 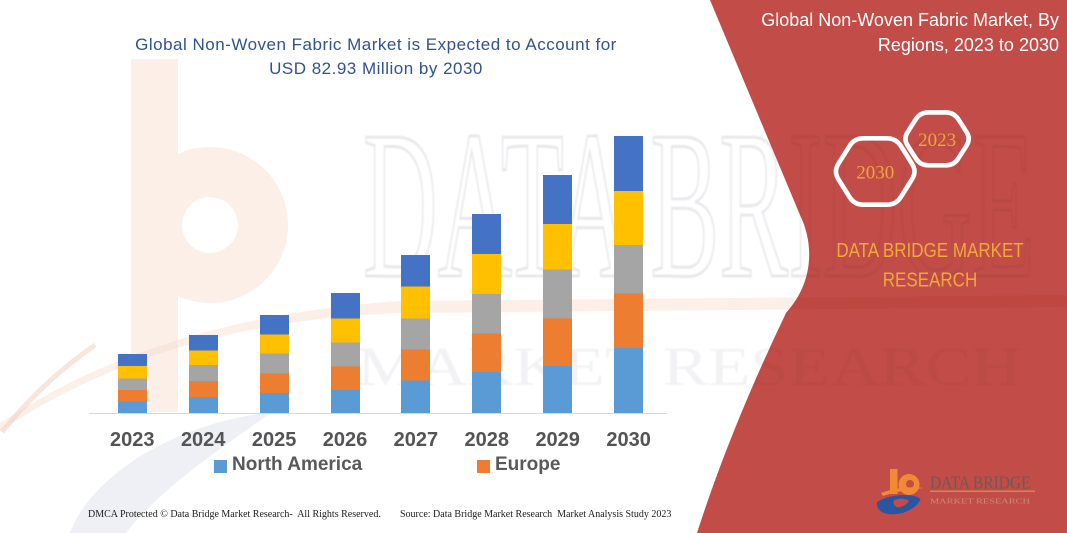 What do you see at coordinates (980, 501) in the screenshot?
I see `svg-text: MARKET RESEARCH` at bounding box center [980, 501].